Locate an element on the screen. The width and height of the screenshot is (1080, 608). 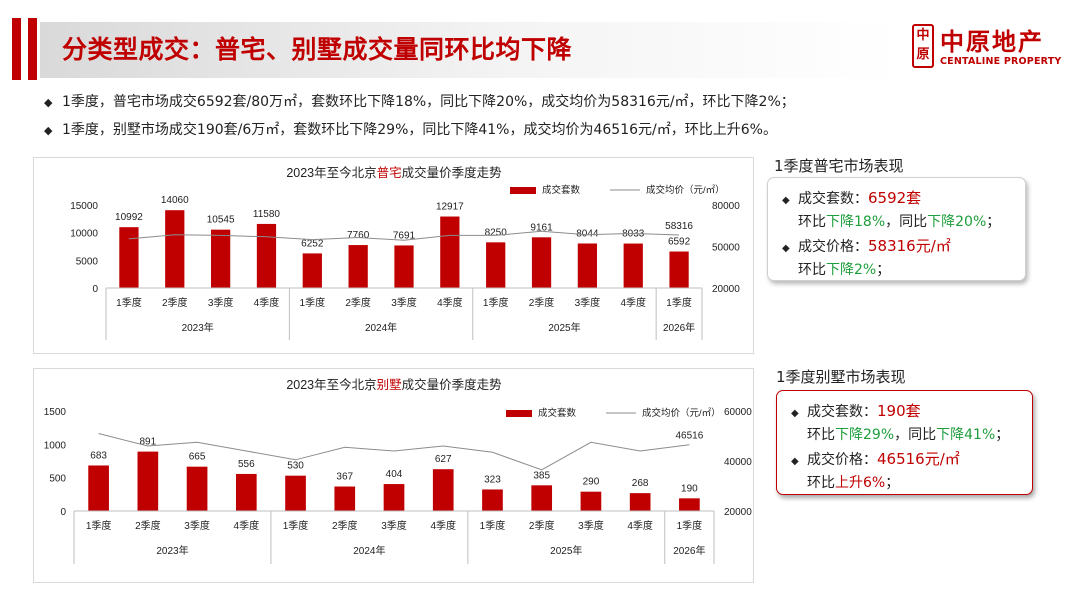
volume-value: 6592套 is located at coordinates (895, 198).